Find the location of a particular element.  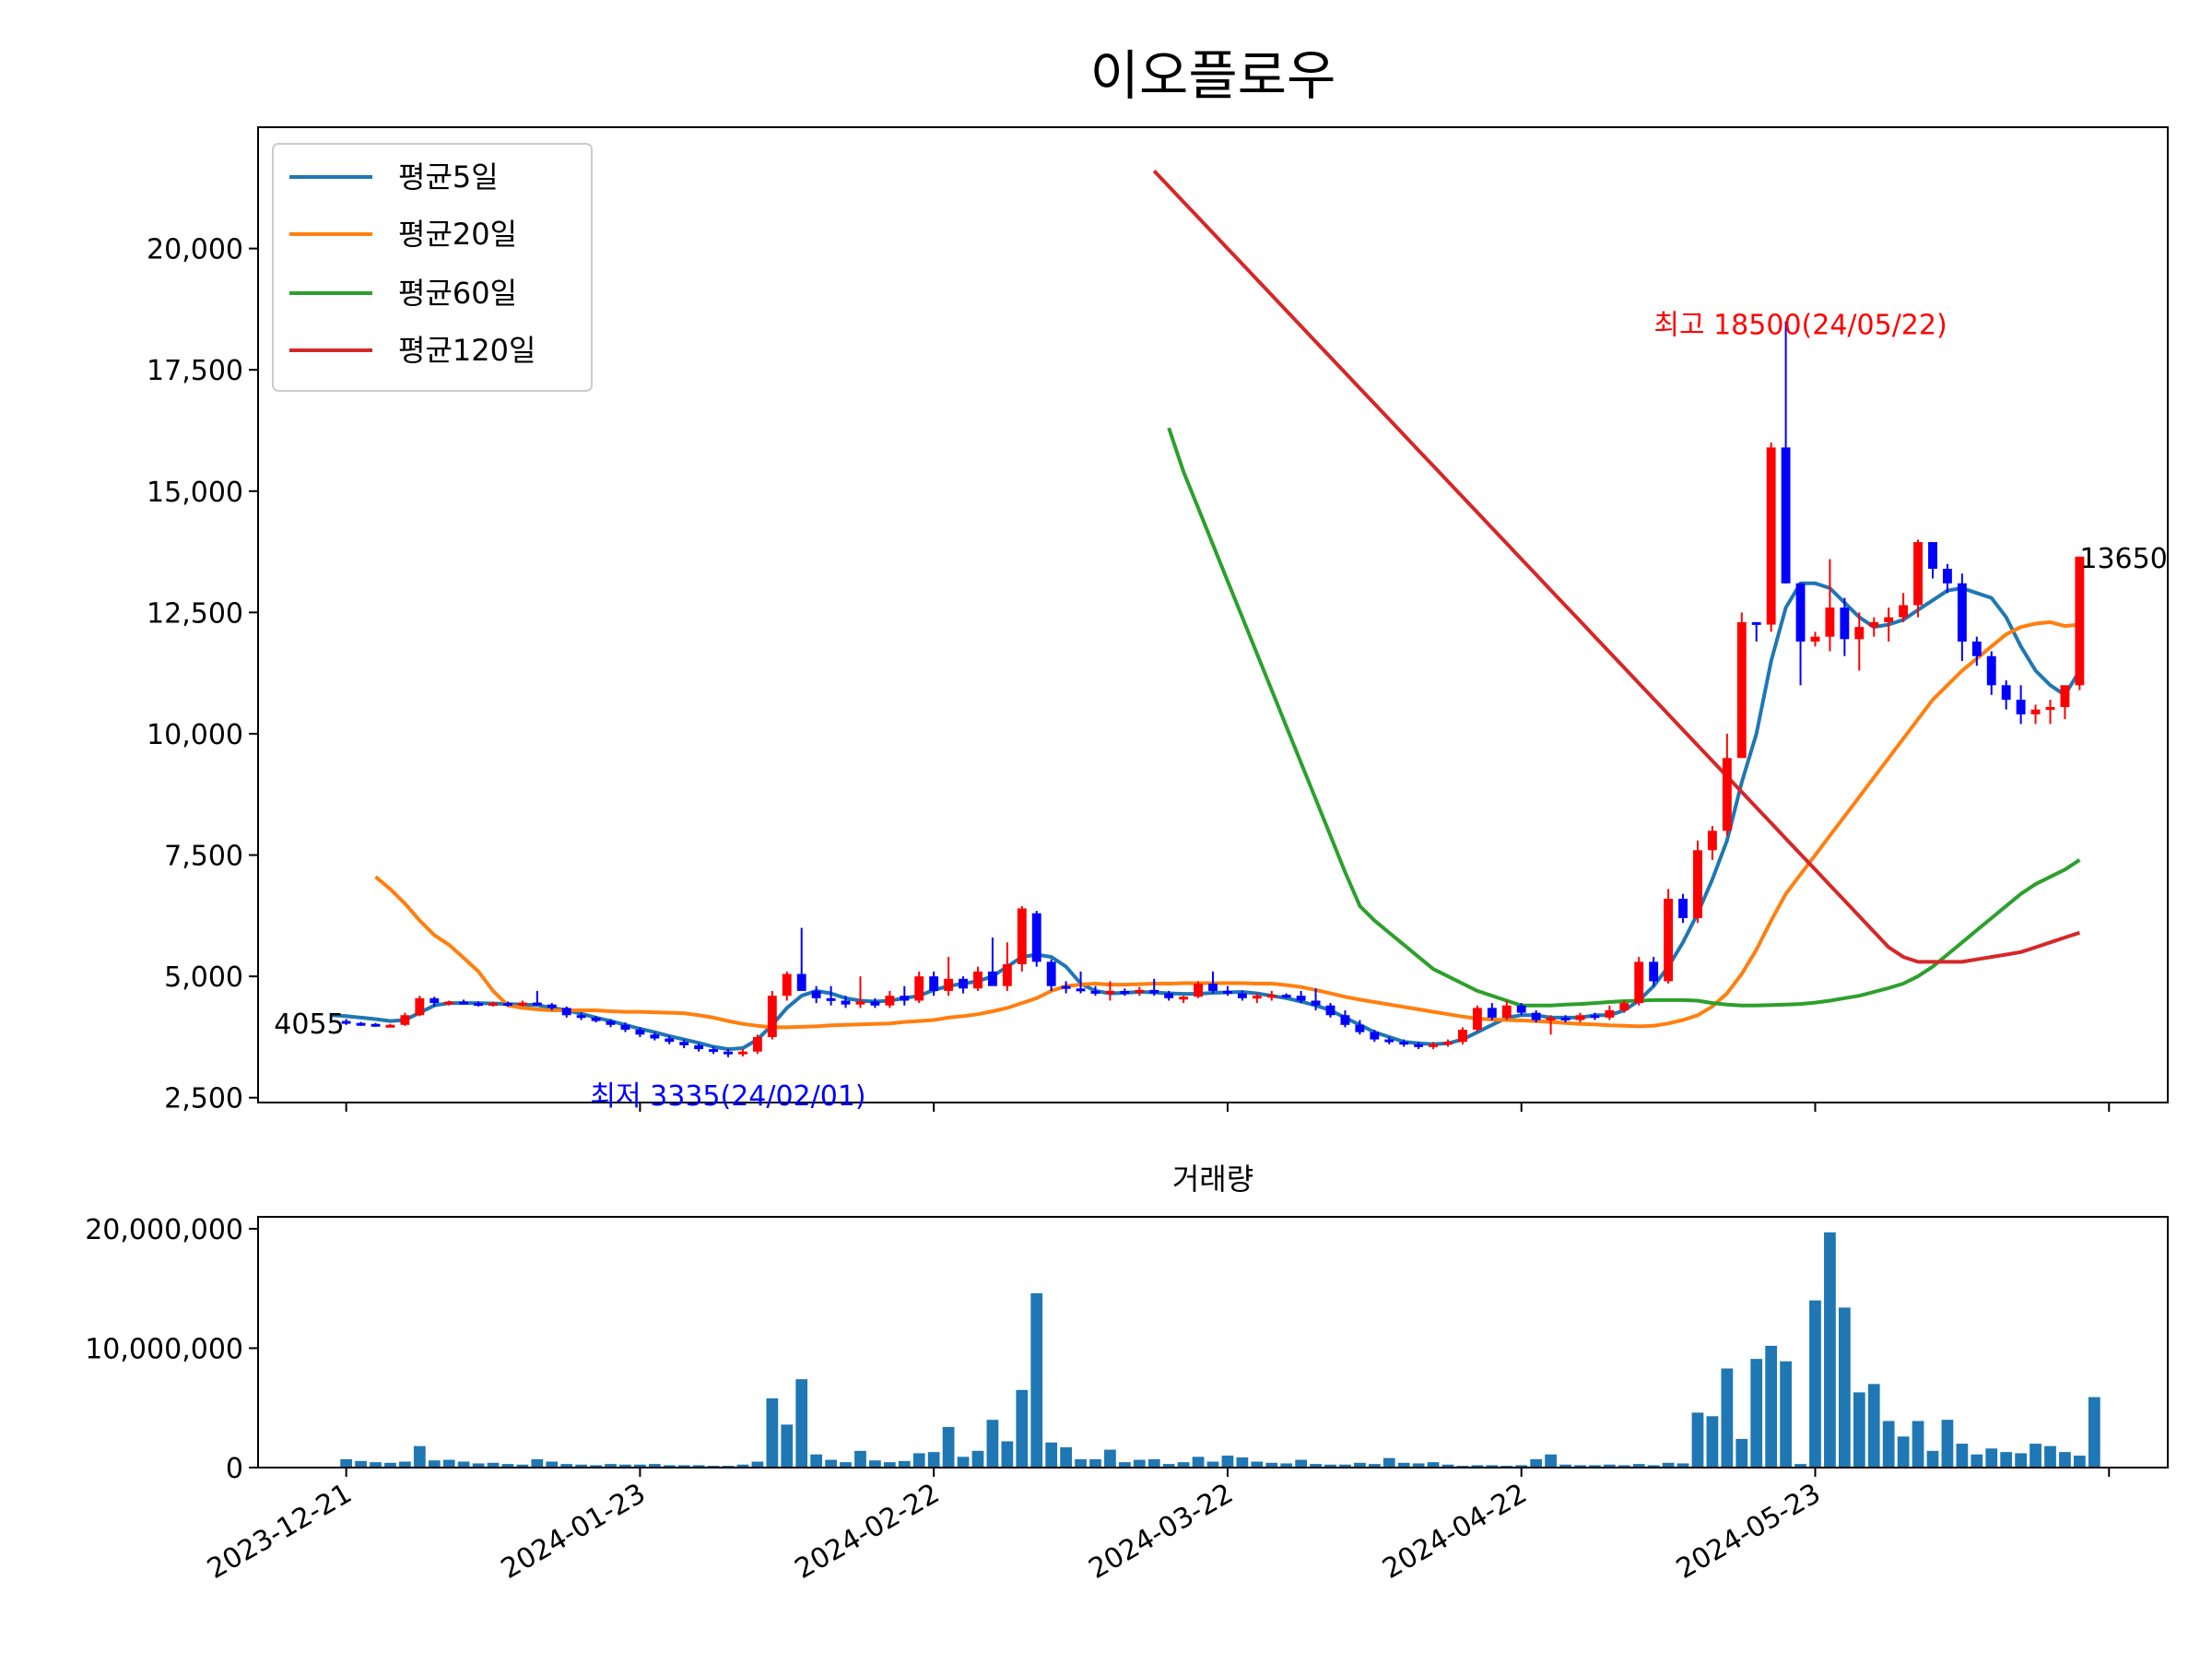

price-y-tick-label: 20,000 is located at coordinates (195, 250).